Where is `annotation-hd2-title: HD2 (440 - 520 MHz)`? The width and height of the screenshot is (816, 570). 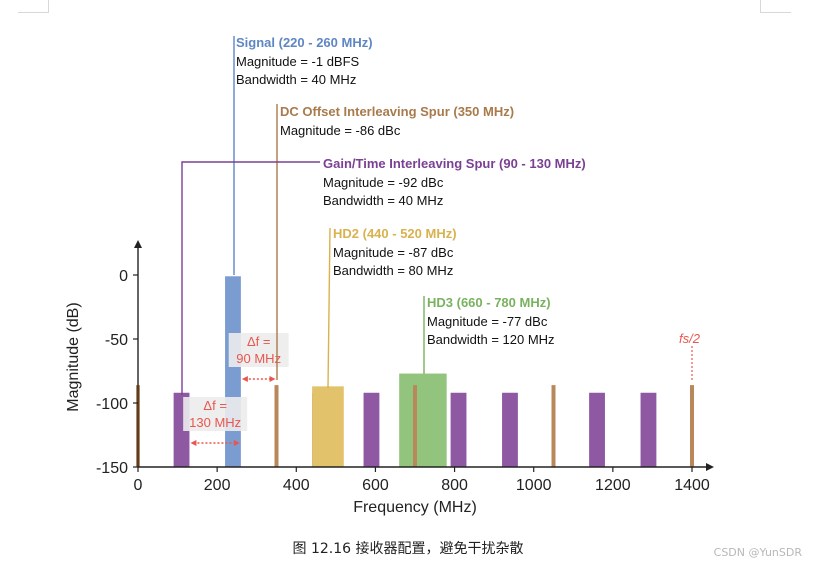 annotation-hd2-title: HD2 (440 - 520 MHz) is located at coordinates (395, 233).